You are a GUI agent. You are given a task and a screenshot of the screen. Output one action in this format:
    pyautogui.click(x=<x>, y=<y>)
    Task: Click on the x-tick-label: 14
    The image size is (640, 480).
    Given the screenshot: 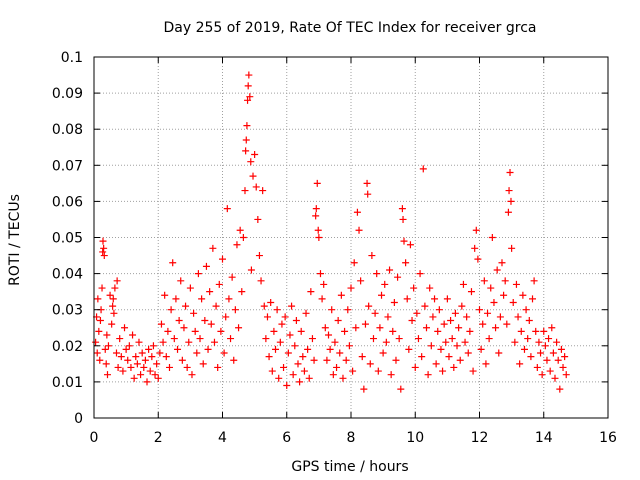 What is the action you would take?
    pyautogui.click(x=544, y=438)
    